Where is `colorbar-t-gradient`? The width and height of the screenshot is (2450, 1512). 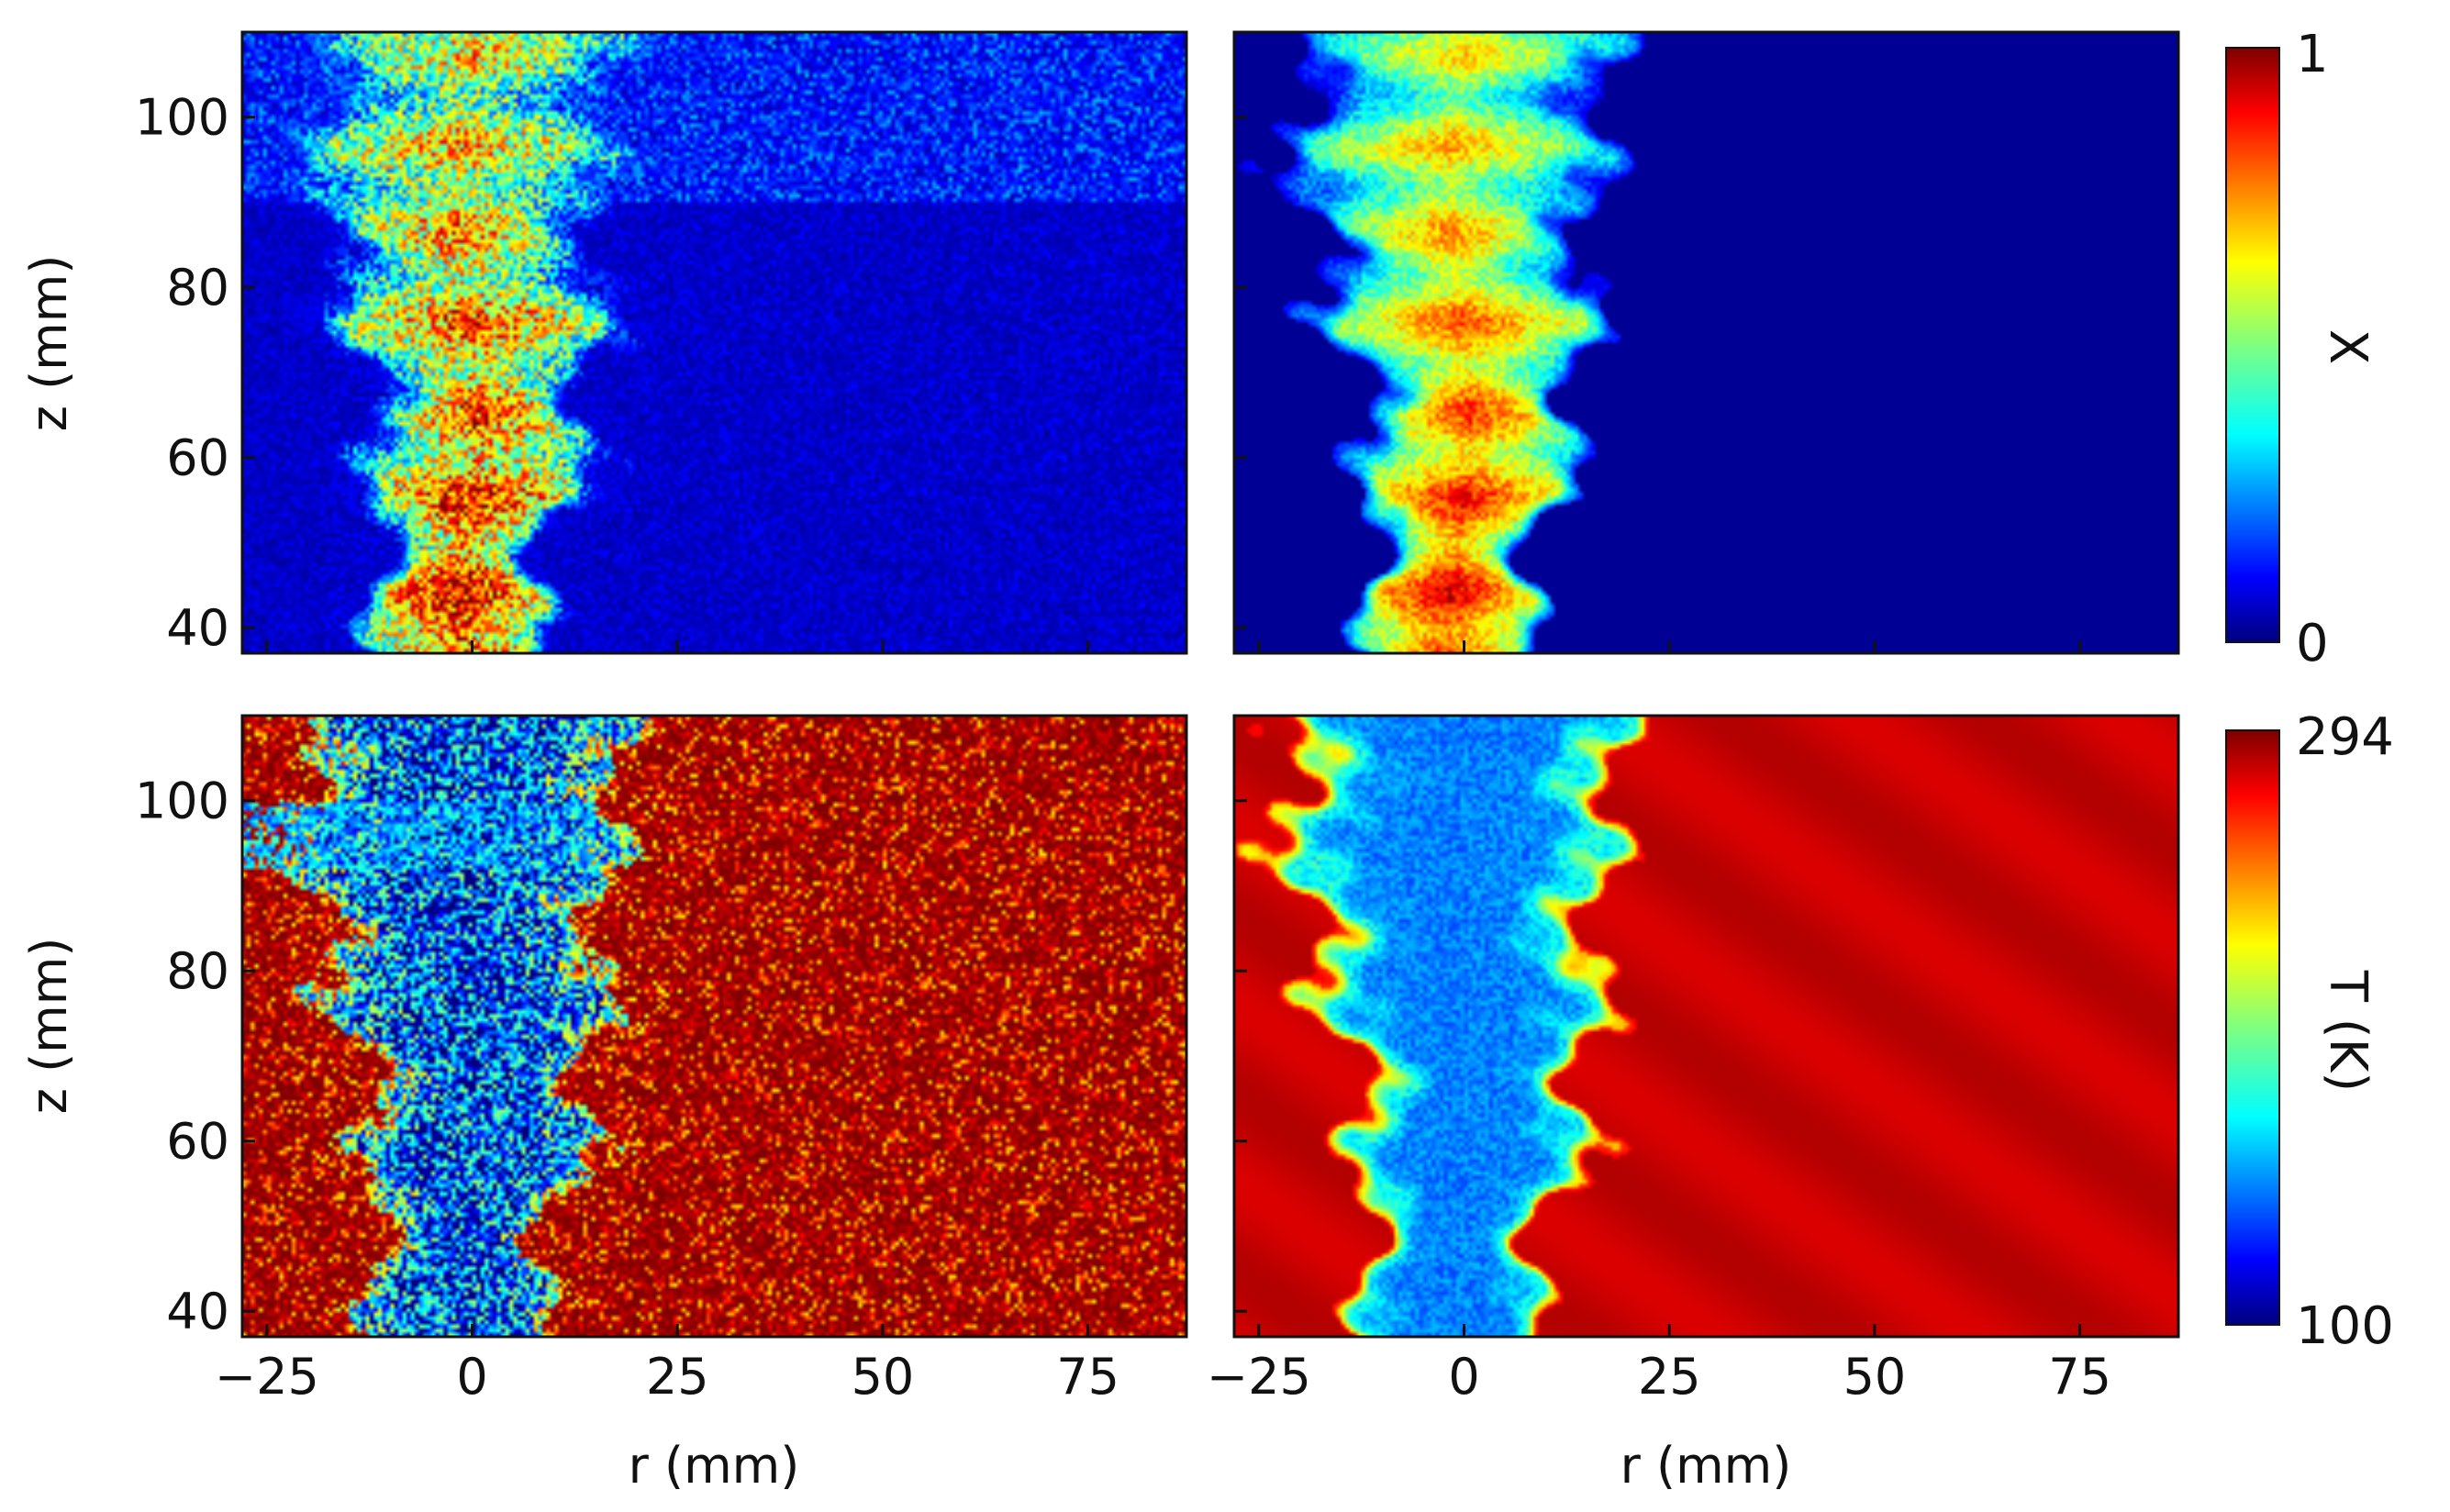
colorbar-t-gradient is located at coordinates (2252, 1027).